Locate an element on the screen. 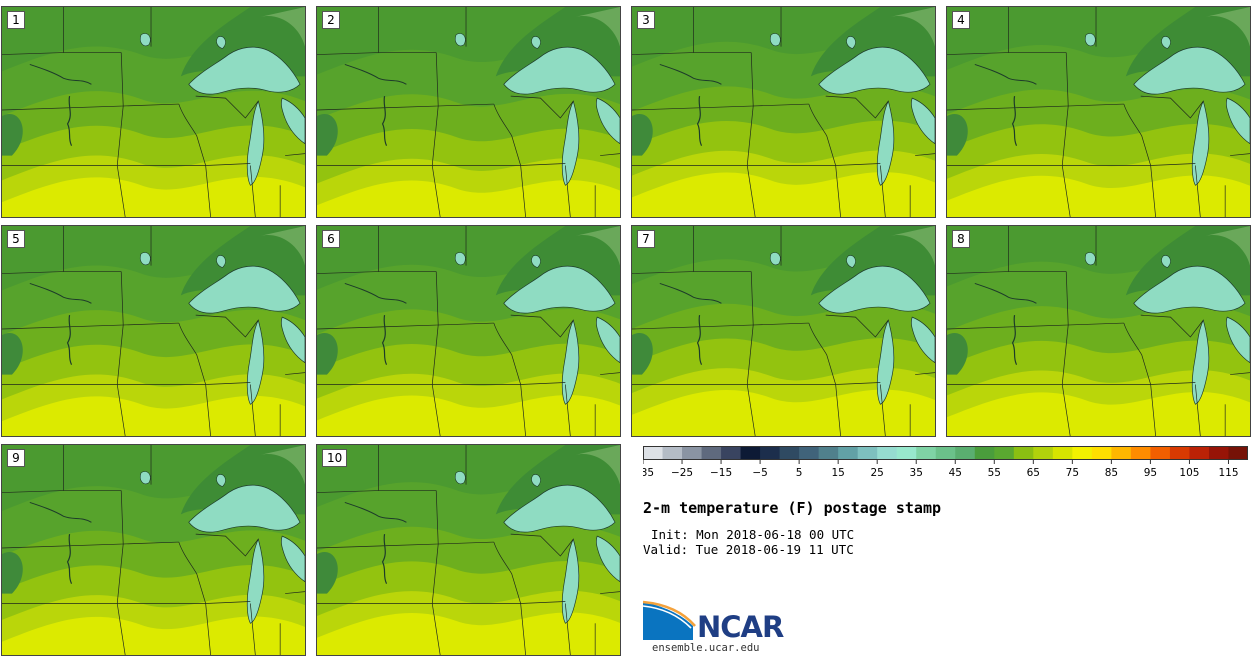 The height and width of the screenshot is (657, 1260). colorbar-tick-label: 15 is located at coordinates (837, 473).